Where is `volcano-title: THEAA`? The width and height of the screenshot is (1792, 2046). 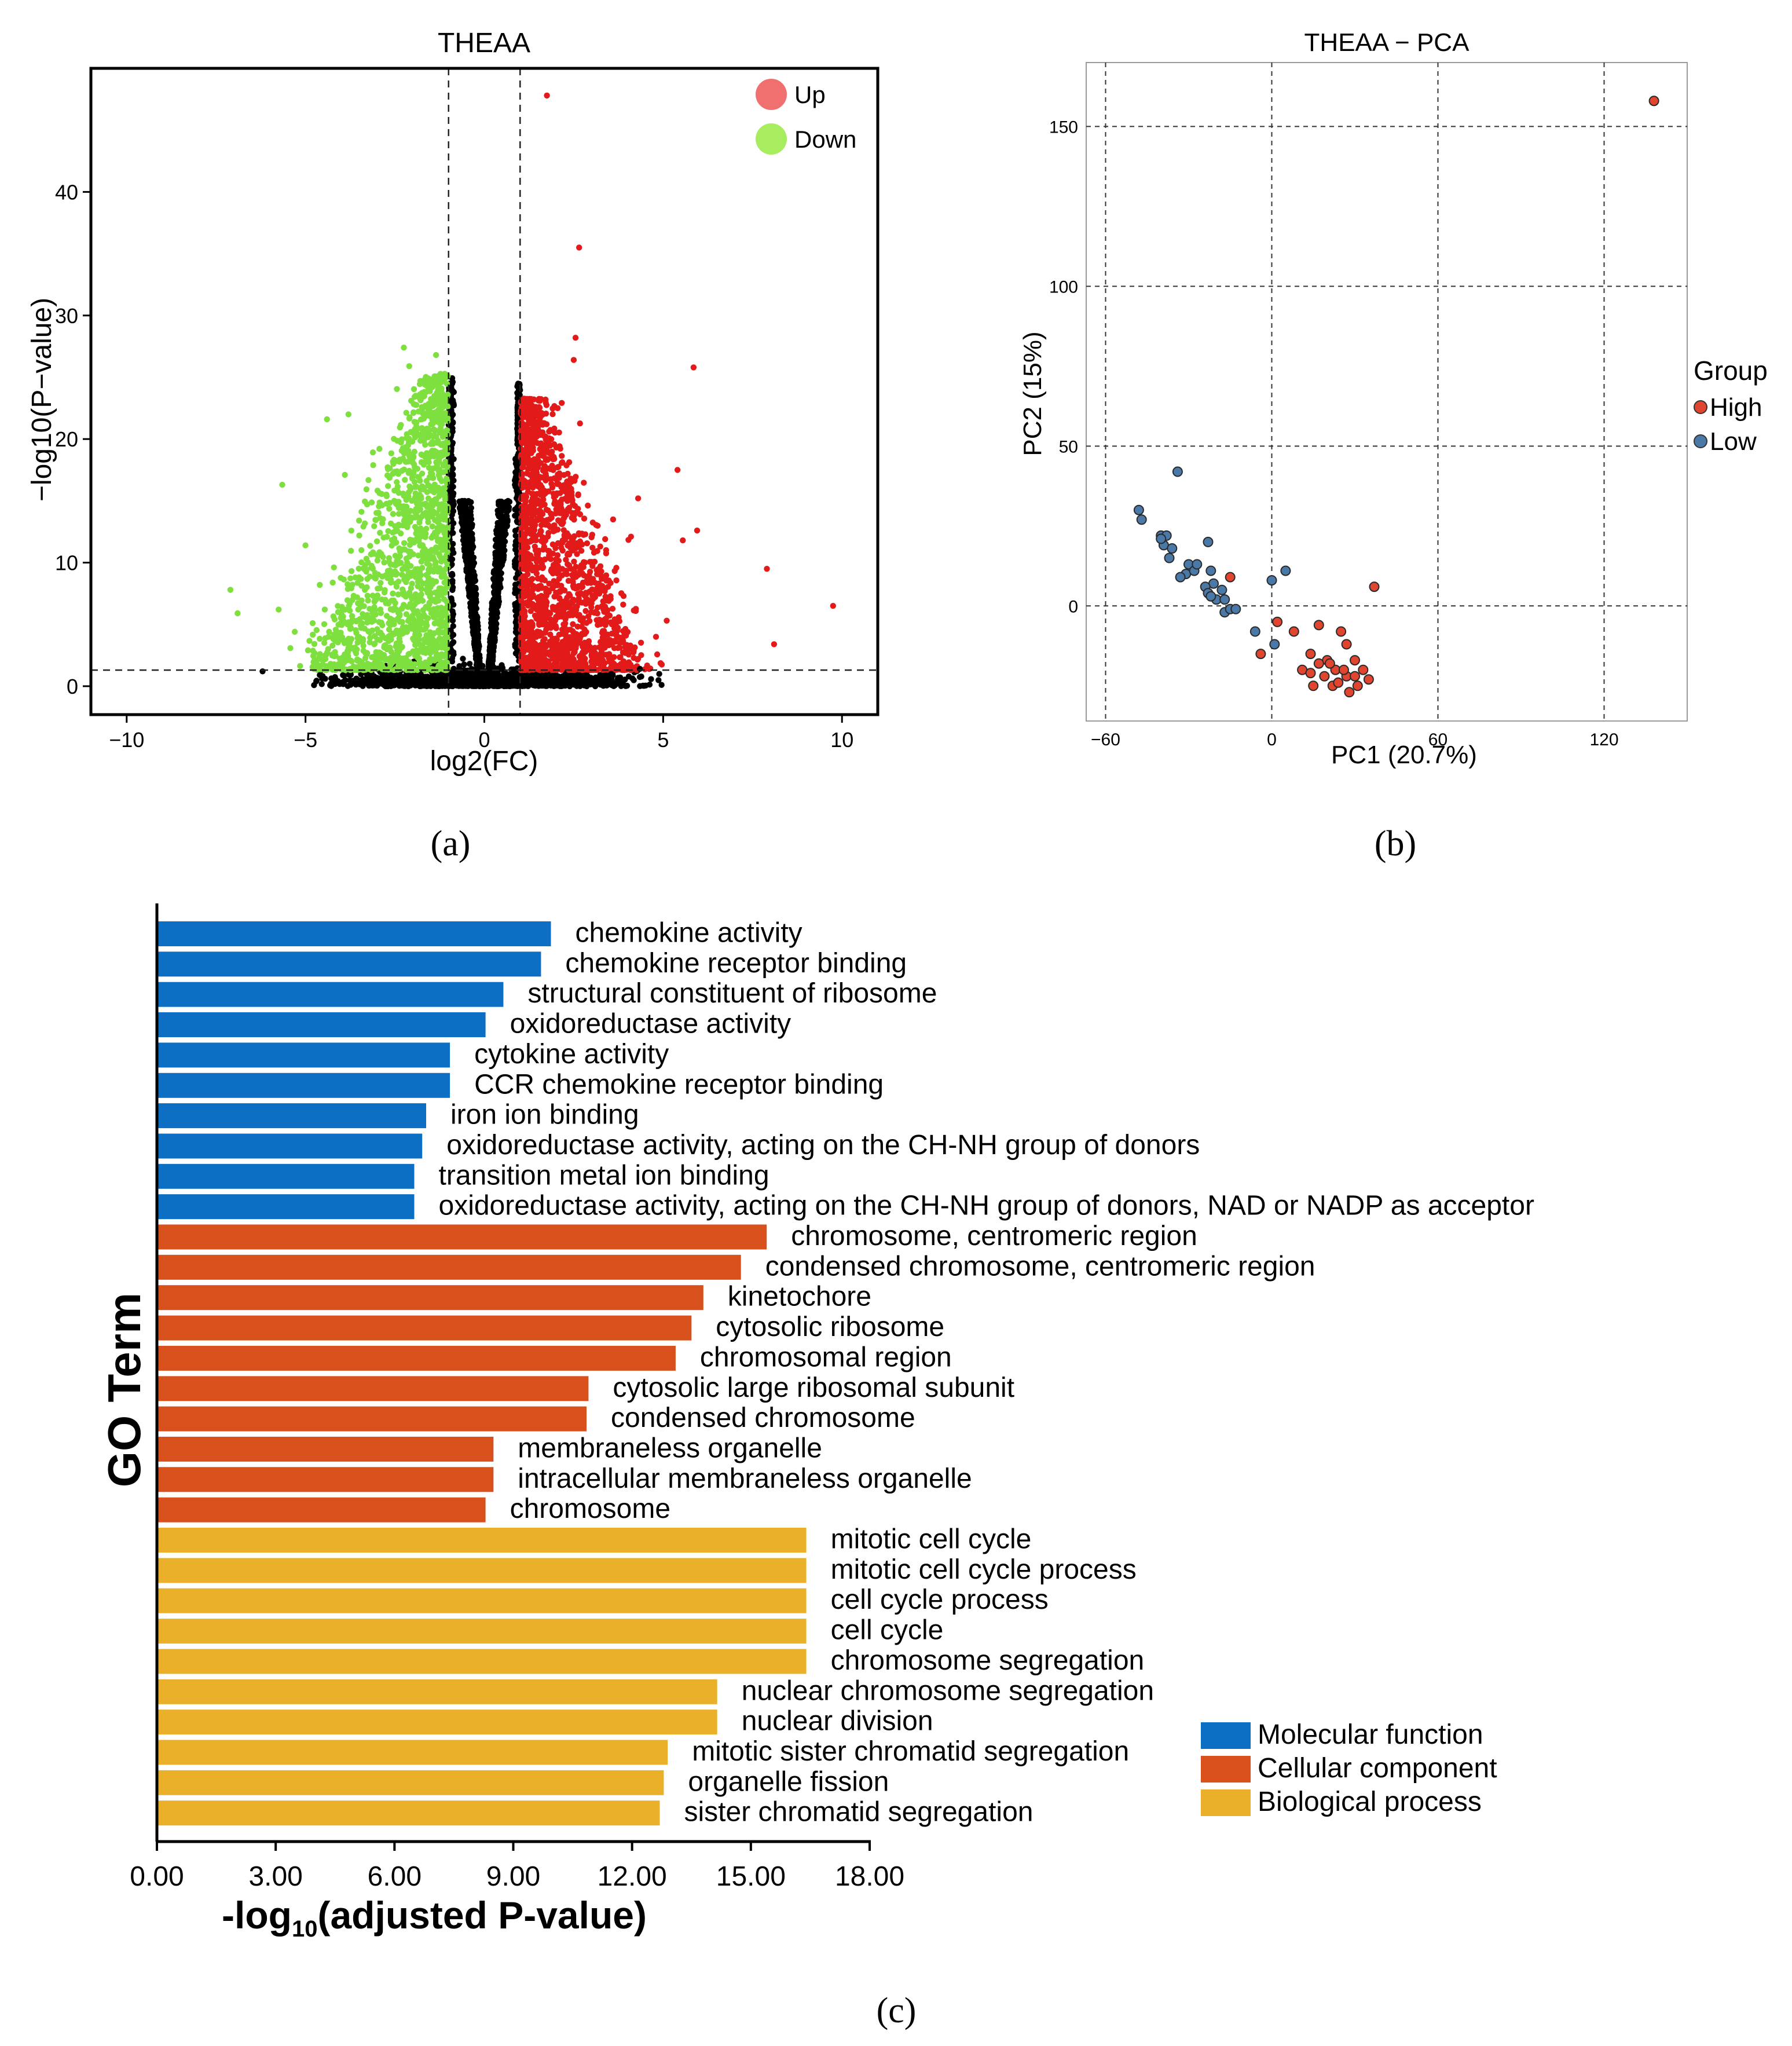
volcano-title: THEAA is located at coordinates (484, 43).